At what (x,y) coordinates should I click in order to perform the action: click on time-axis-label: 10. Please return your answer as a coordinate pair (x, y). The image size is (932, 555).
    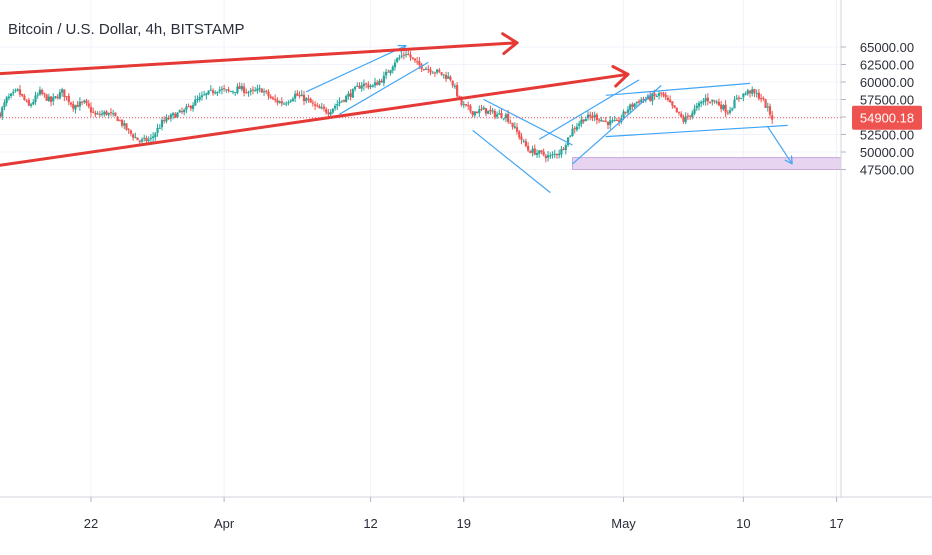
    Looking at the image, I should click on (743, 523).